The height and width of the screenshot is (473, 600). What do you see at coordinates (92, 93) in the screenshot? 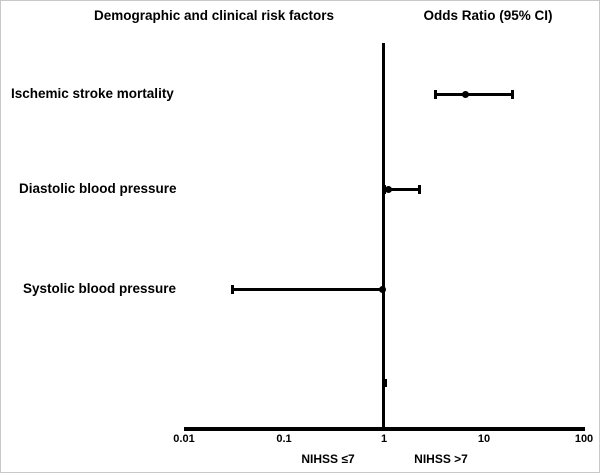
I see `row-label: Ischemic stroke mortality` at bounding box center [92, 93].